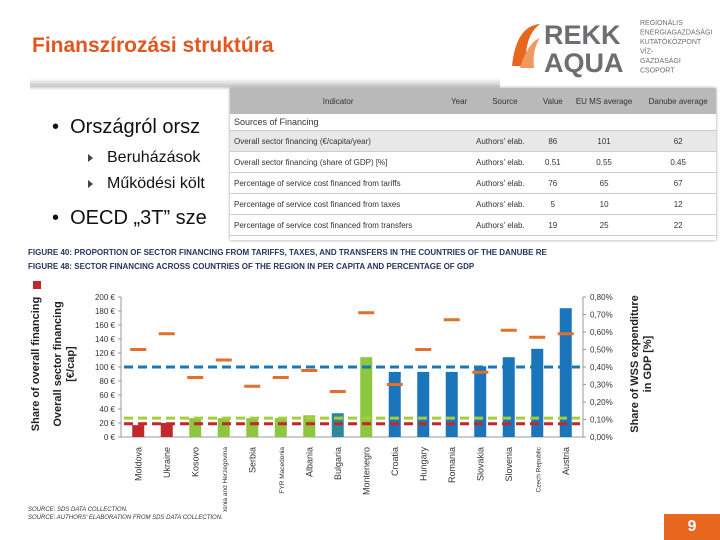 The width and height of the screenshot is (720, 540). What do you see at coordinates (395, 461) in the screenshot?
I see `x-tick-label: Croatia` at bounding box center [395, 461].